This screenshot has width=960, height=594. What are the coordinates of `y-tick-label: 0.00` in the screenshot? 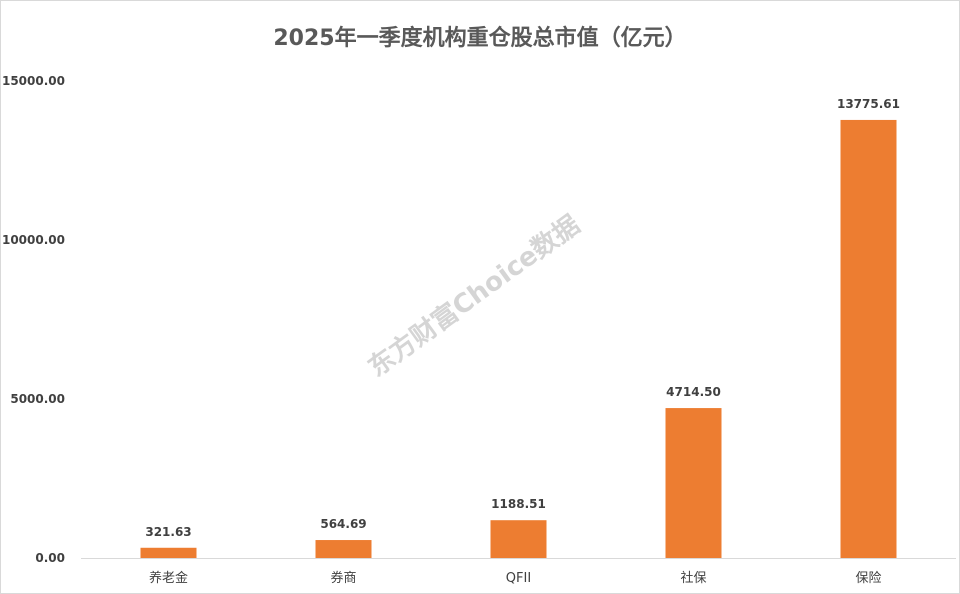 It's located at (50, 558).